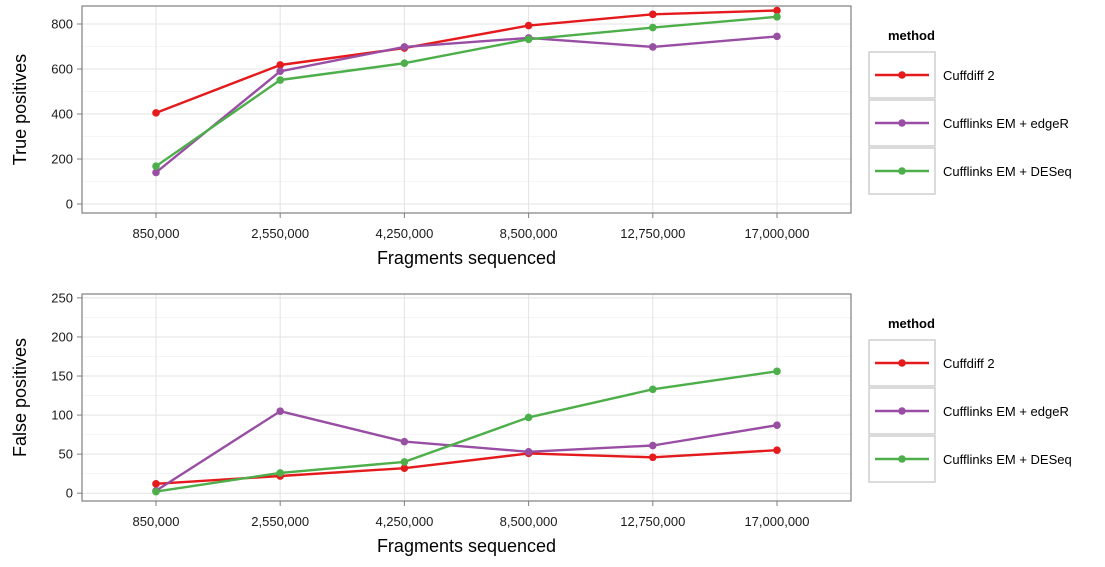  I want to click on y-tick-label: 600, so click(62, 69).